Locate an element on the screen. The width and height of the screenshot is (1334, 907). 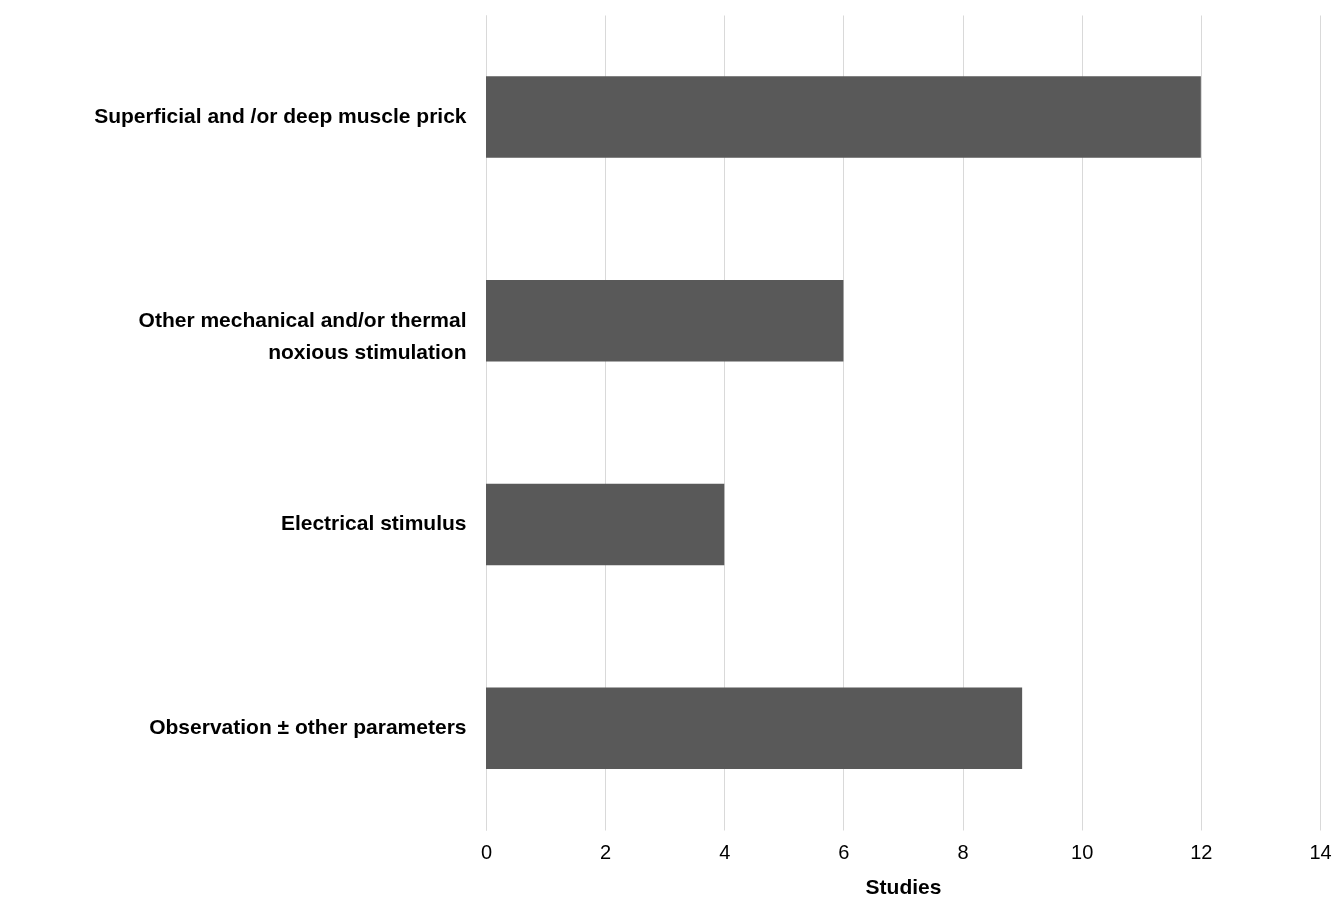
x-tick-label: 10 is located at coordinates (1082, 851).